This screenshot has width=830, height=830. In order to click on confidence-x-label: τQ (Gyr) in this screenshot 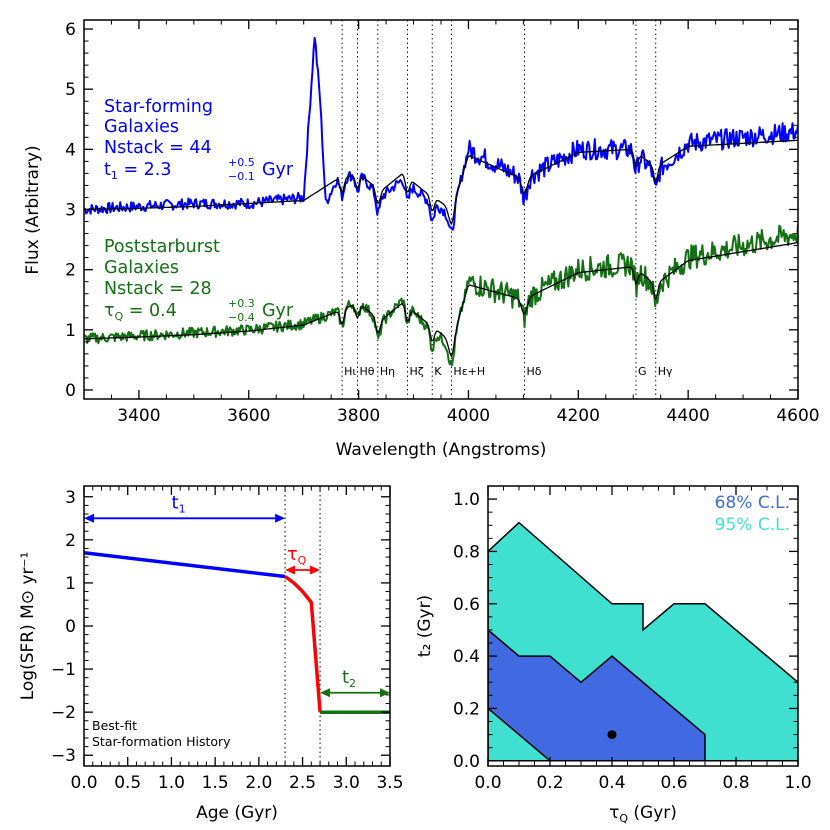, I will do `click(643, 814)`.